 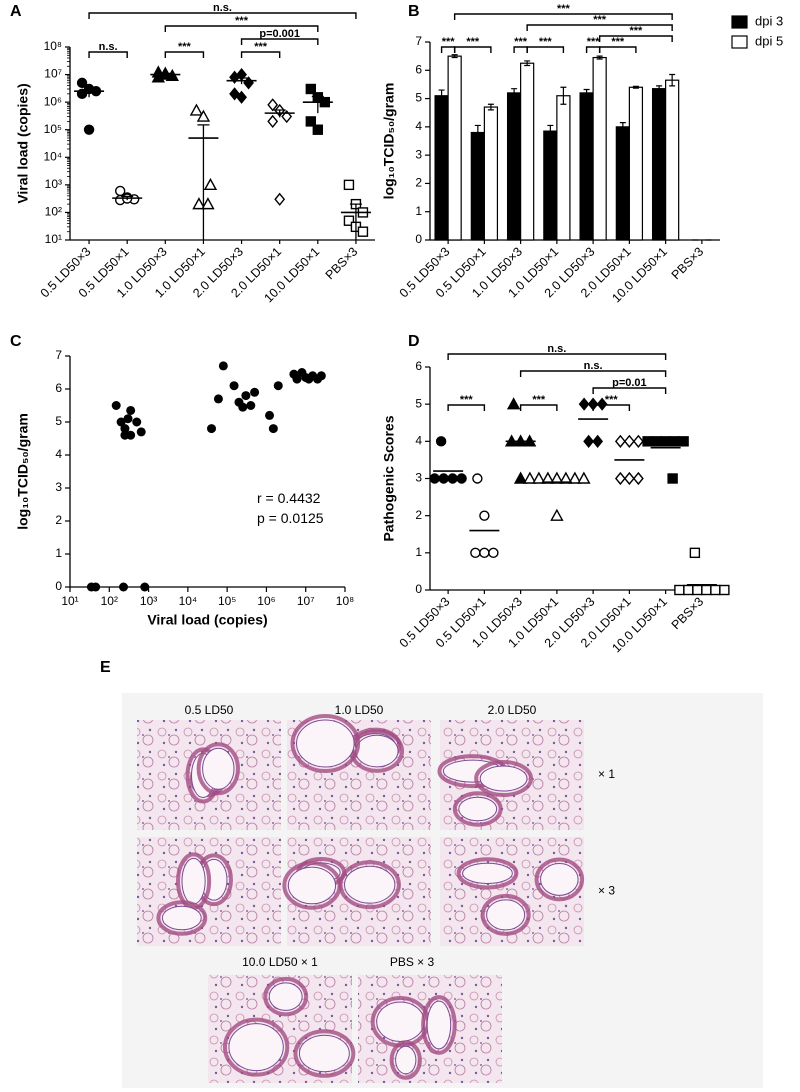 What do you see at coordinates (58, 421) in the screenshot?
I see `y-tick-label: 5` at bounding box center [58, 421].